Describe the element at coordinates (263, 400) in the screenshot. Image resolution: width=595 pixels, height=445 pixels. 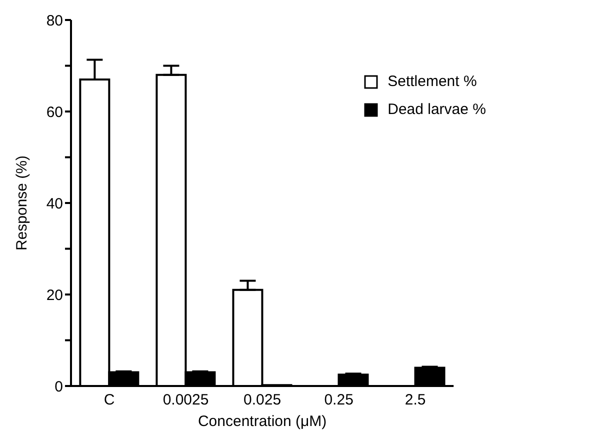
I see `x-tick-label: 0.025` at that location.